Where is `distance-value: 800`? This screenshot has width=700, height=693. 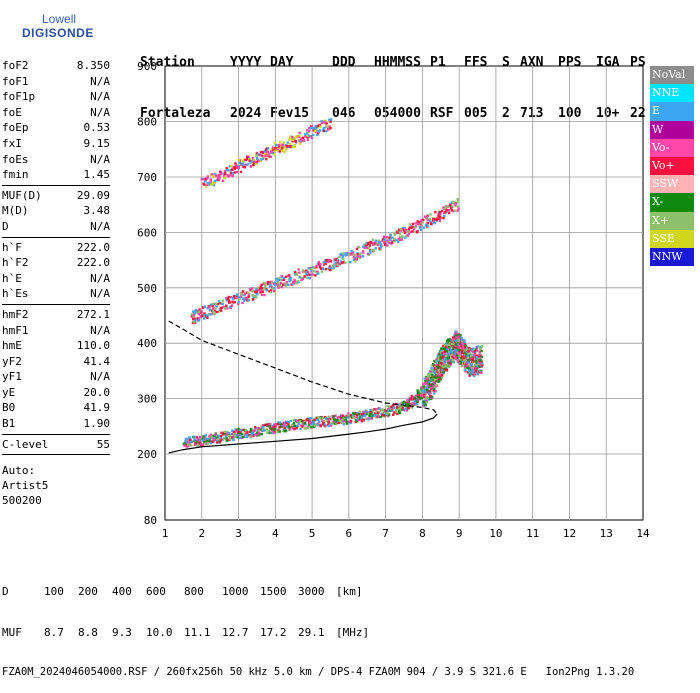 distance-value: 800 is located at coordinates (194, 591).